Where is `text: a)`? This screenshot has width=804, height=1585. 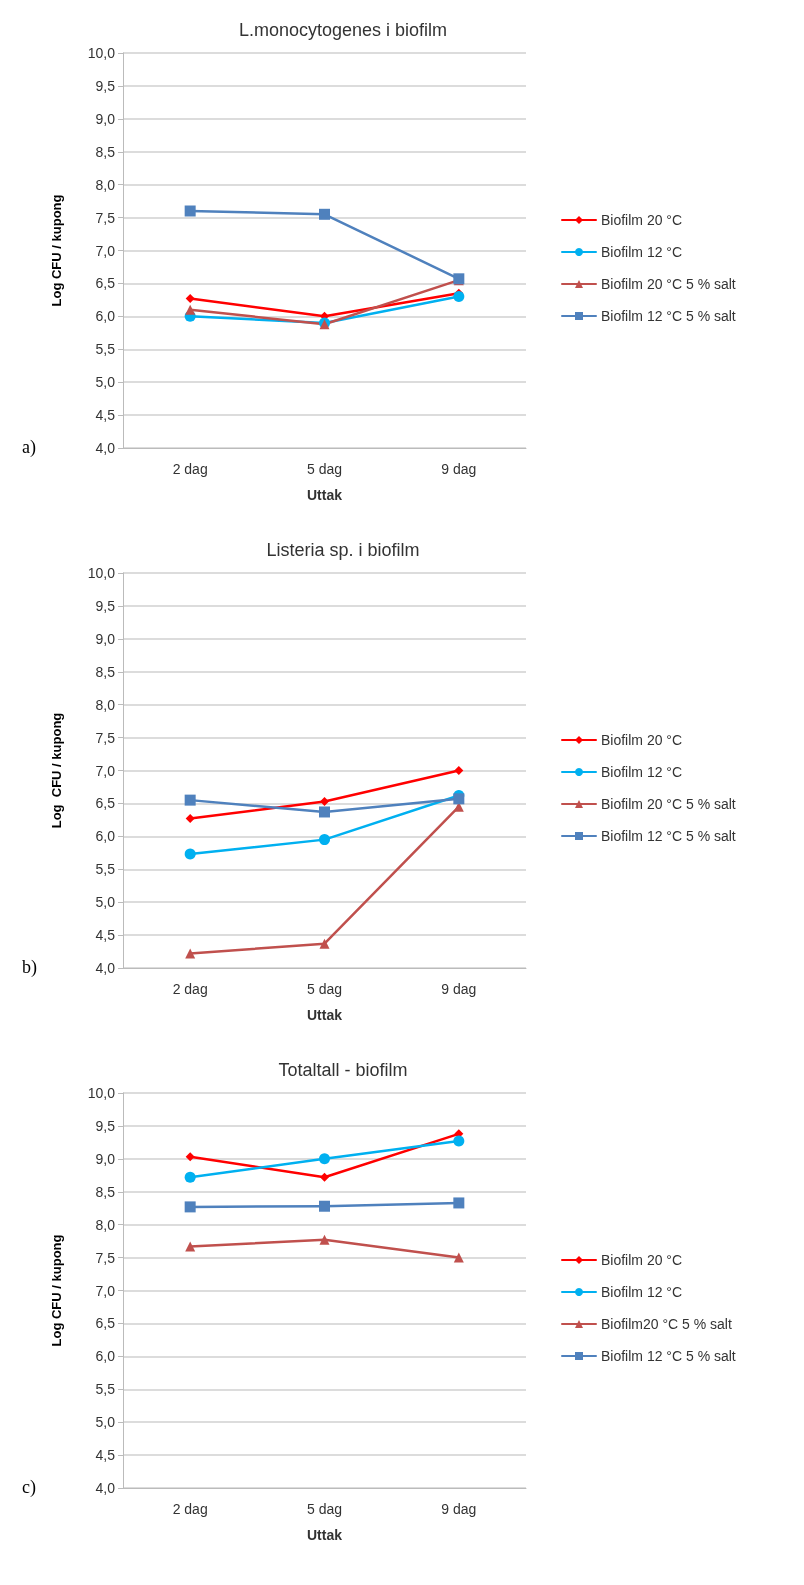 text: a) is located at coordinates (29, 447).